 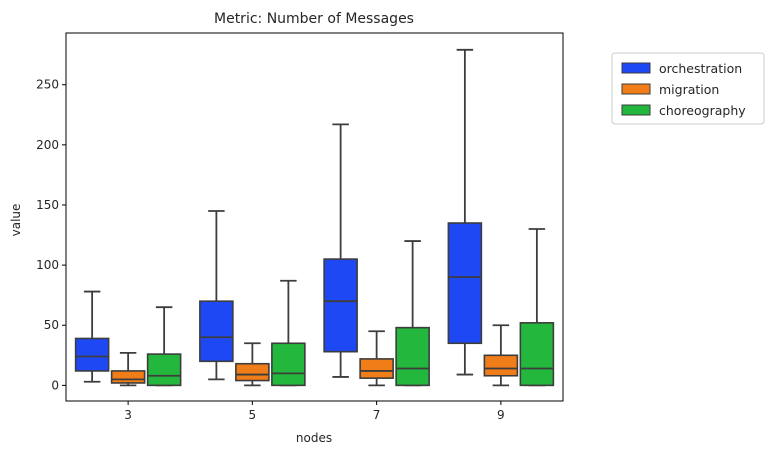 I want to click on y-tick-label: 0, so click(x=55, y=385).